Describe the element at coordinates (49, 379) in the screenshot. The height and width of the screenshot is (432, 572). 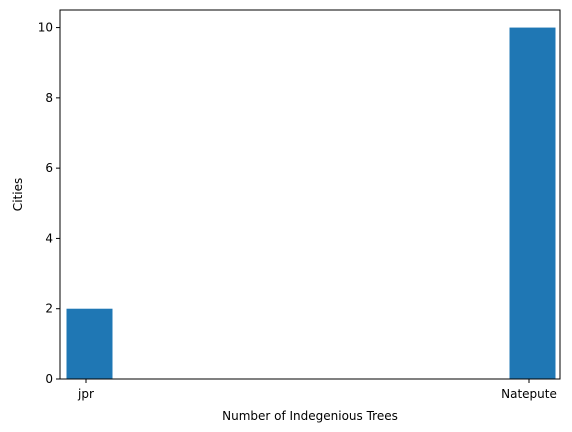
I see `y-tick-label: 0` at that location.